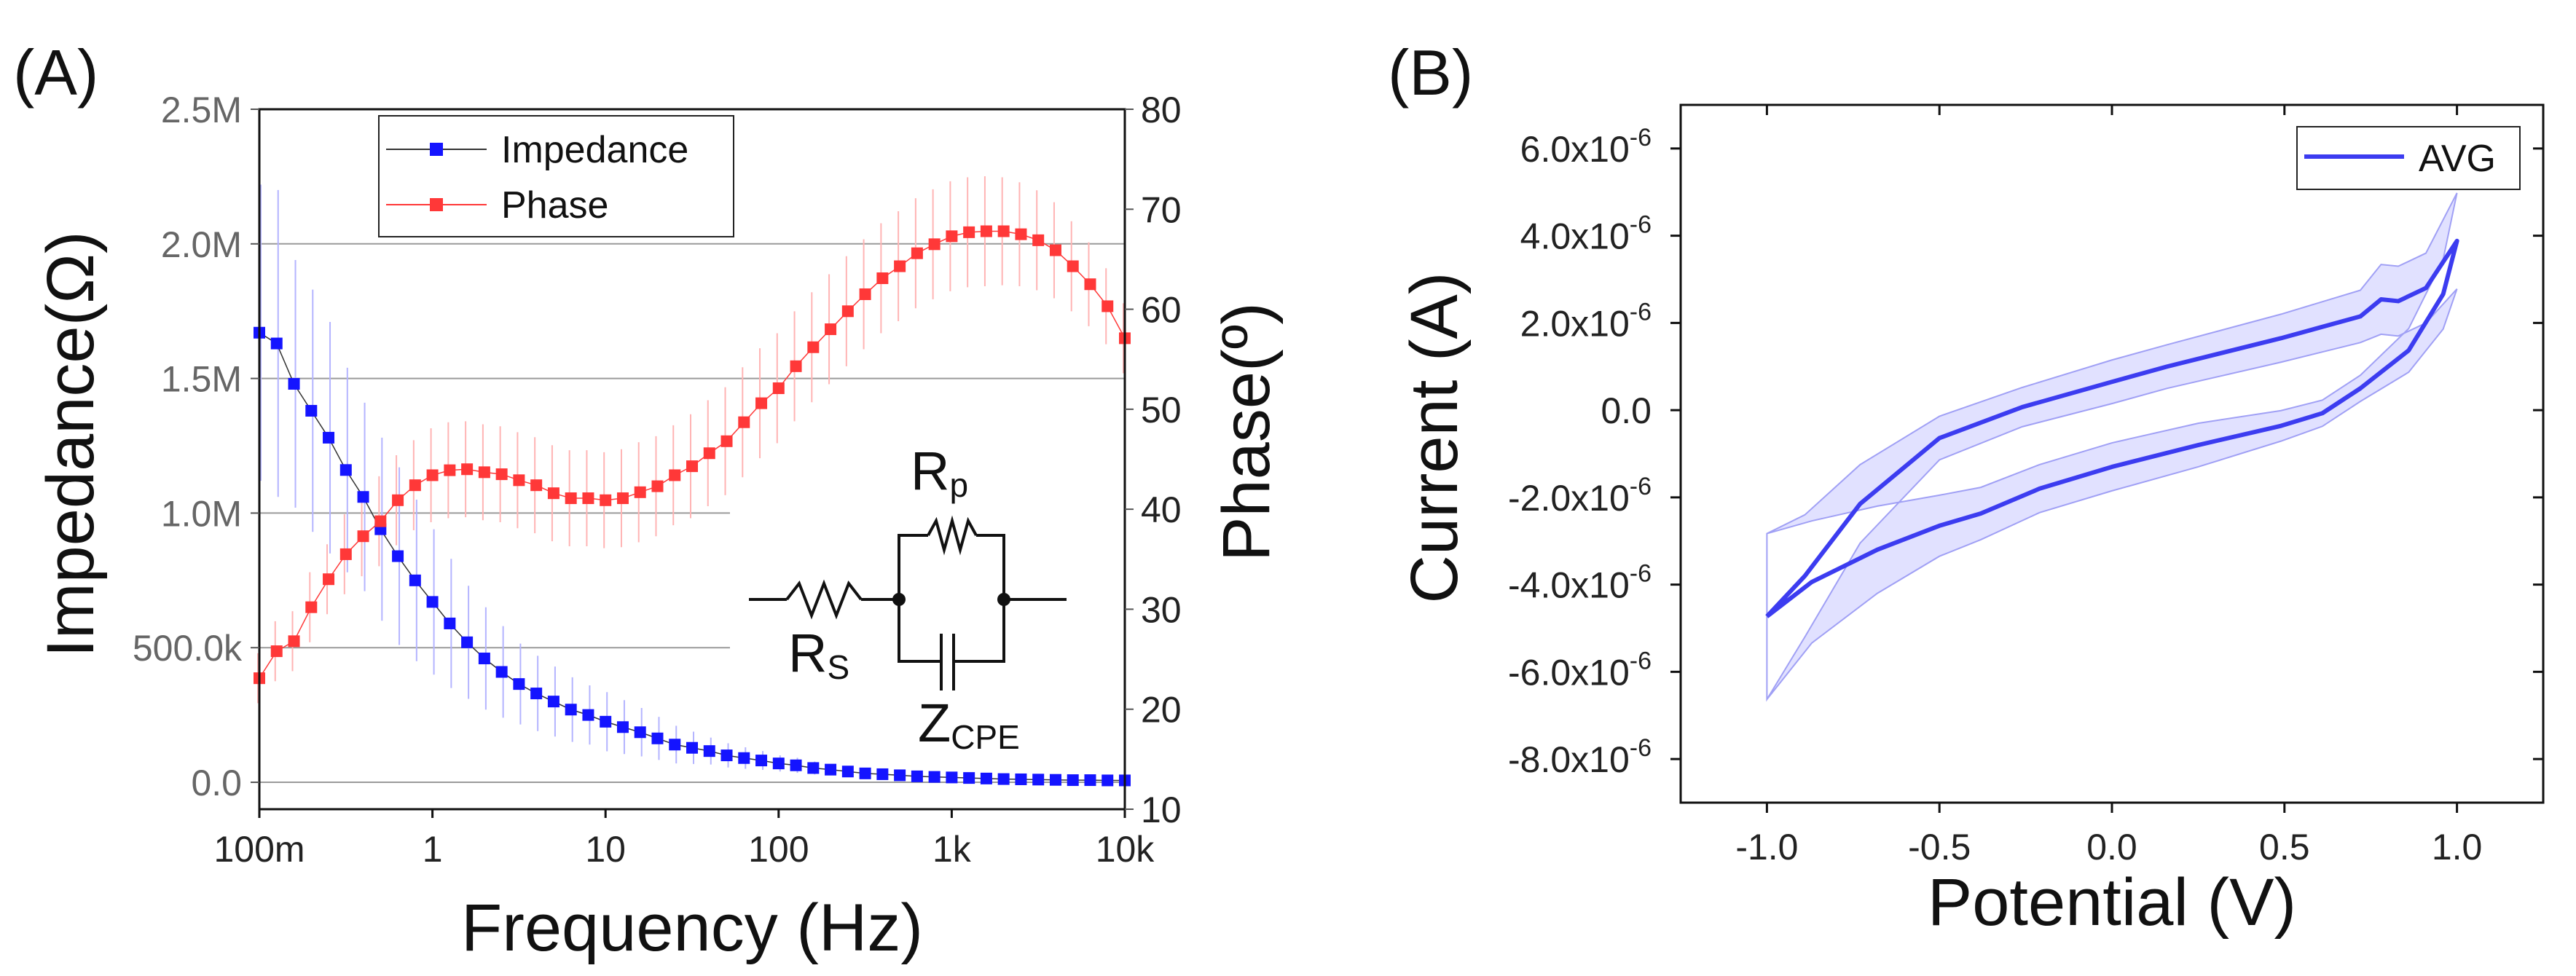 The image size is (2576, 976). What do you see at coordinates (556, 176) in the screenshot?
I see `legend-box` at bounding box center [556, 176].